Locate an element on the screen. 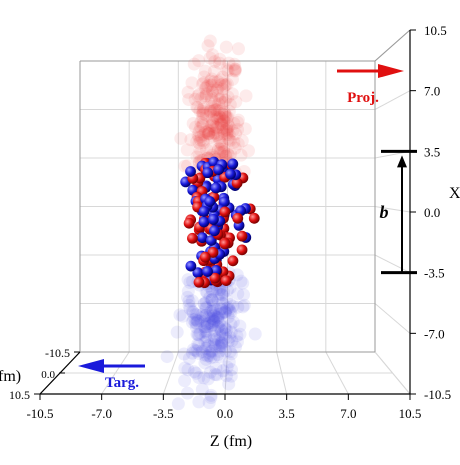 The width and height of the screenshot is (460, 465). y-tick-label-1: 0.0 is located at coordinates (48, 375).